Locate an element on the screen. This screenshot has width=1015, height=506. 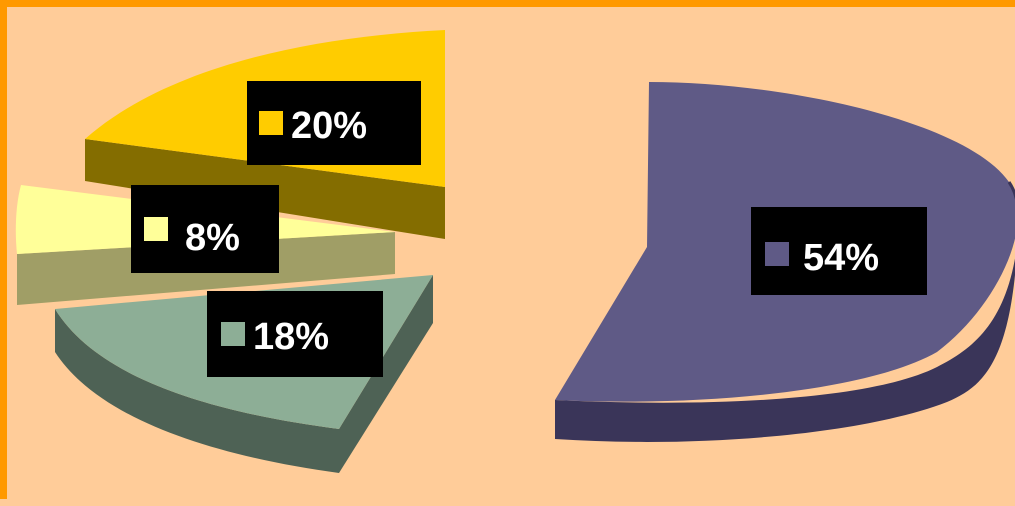
slice-18-side is located at coordinates (197, 391).